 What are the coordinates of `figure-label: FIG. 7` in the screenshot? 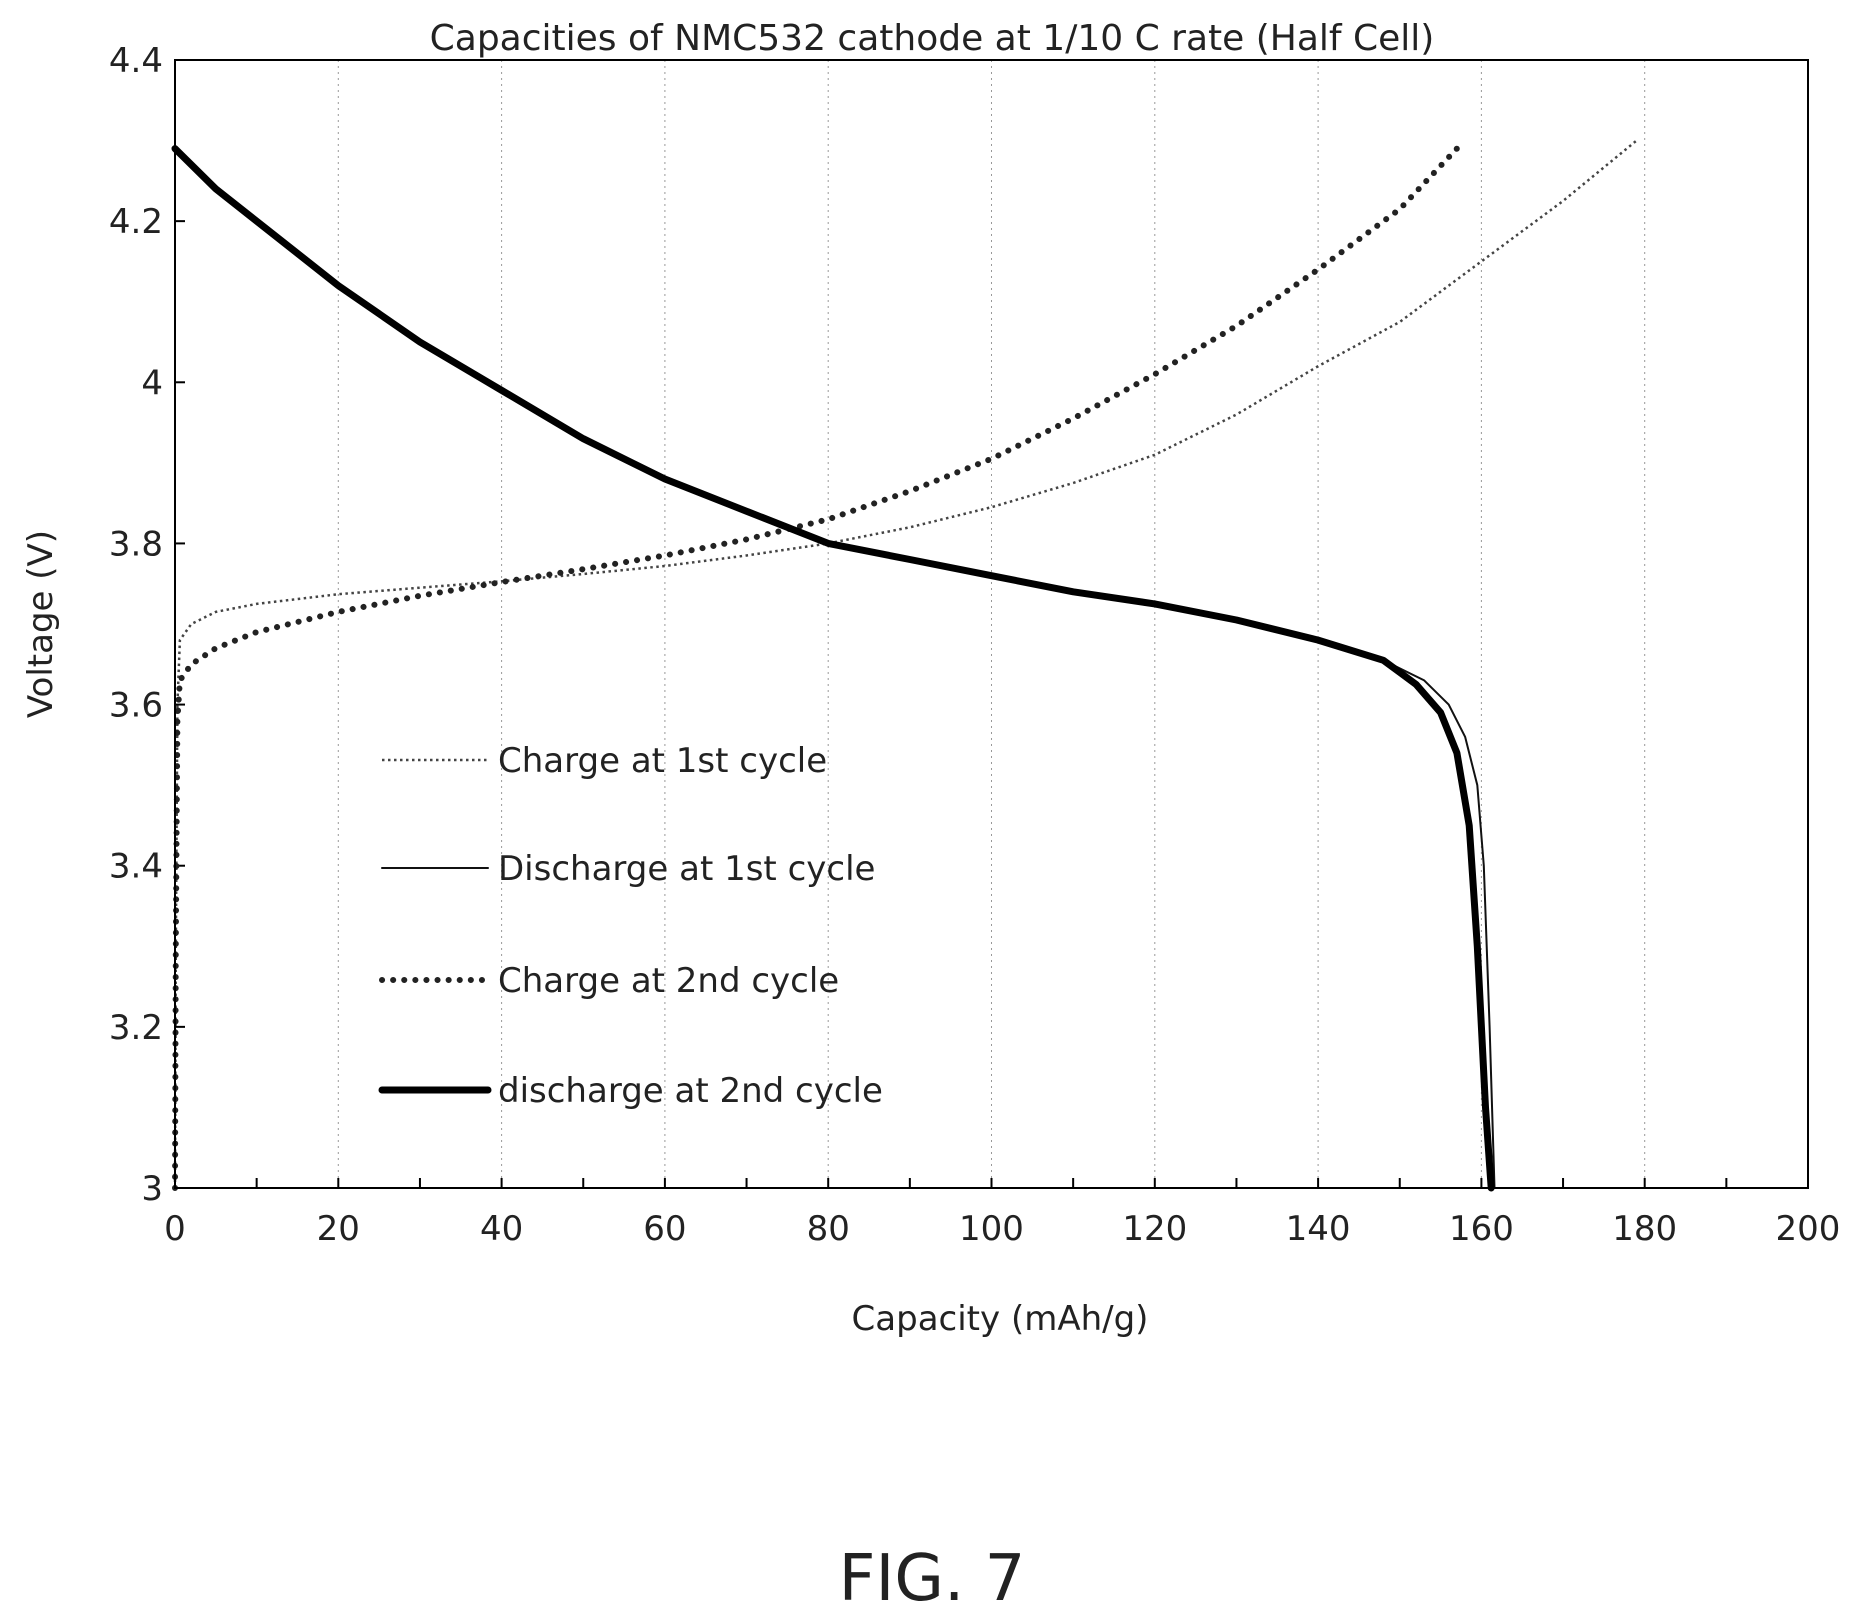 It's located at (932, 1579).